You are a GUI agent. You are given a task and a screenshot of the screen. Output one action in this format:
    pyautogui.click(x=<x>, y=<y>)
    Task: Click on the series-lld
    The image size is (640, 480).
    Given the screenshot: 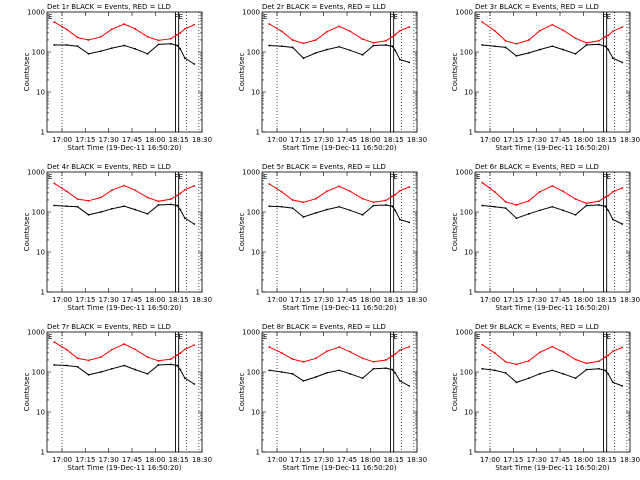 What is the action you would take?
    pyautogui.click(x=552, y=193)
    